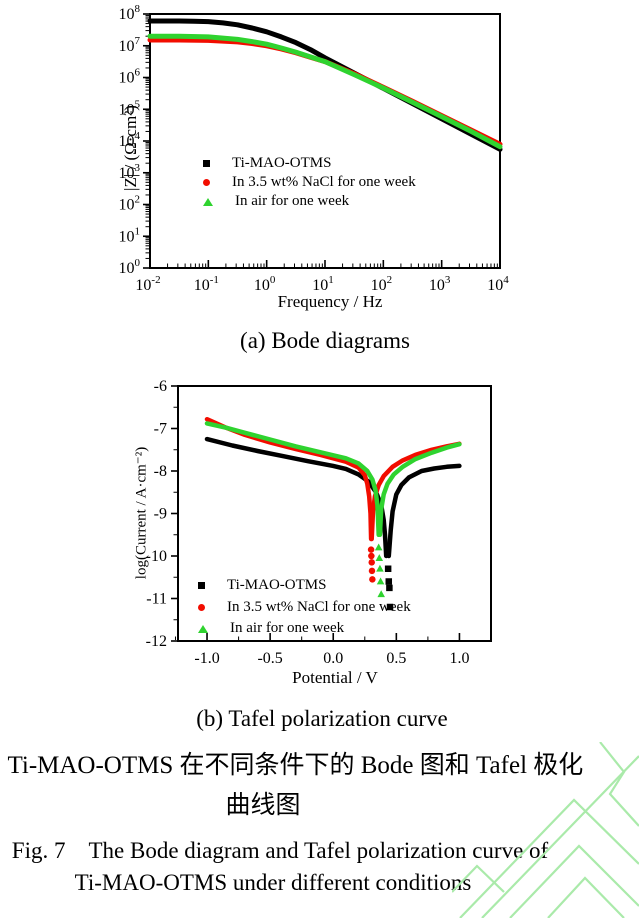 The height and width of the screenshot is (918, 639). I want to click on tafel-y-axis-label: log(Current / A·cm⁻²), so click(141, 513).